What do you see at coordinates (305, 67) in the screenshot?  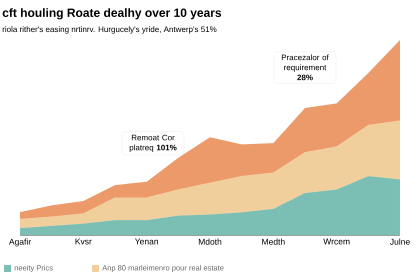 I see `annotation: Pracezalor of requirement 28%` at bounding box center [305, 67].